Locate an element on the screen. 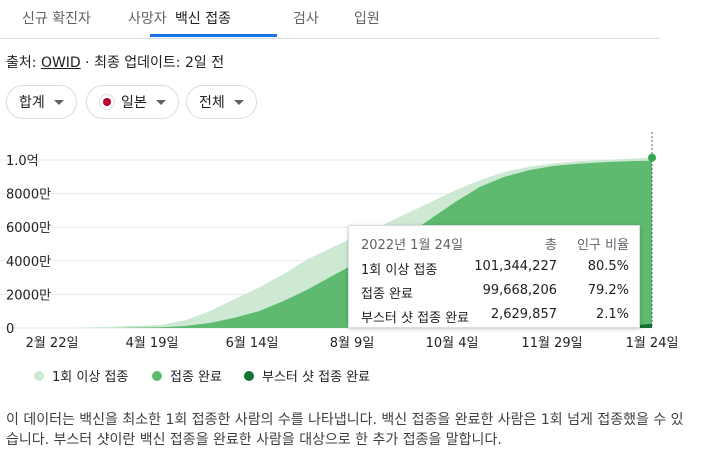 This screenshot has height=450, width=701. x-tick-label: 10월 4일 is located at coordinates (452, 343).